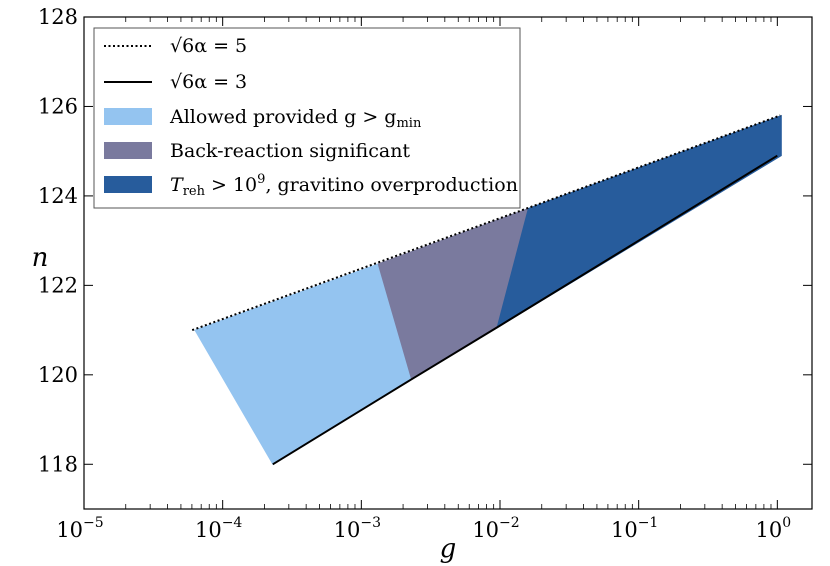 This screenshot has height=566, width=830. I want to click on legend-label-backreaction: Back-reaction significant, so click(290, 151).